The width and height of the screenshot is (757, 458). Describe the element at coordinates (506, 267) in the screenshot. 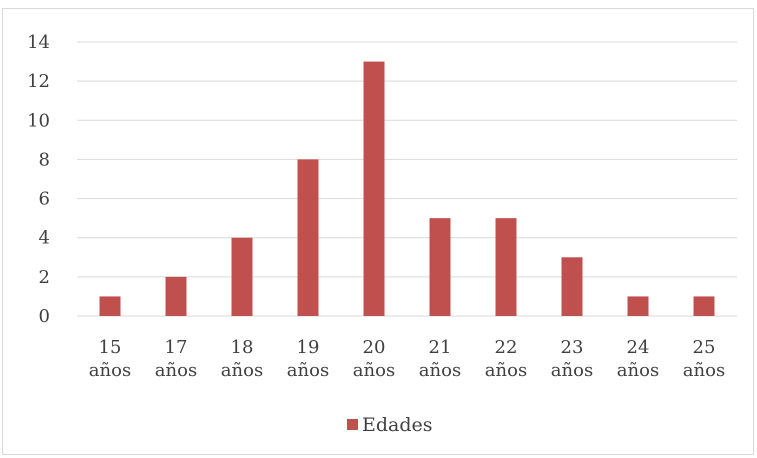

I see `bar-22-años` at that location.